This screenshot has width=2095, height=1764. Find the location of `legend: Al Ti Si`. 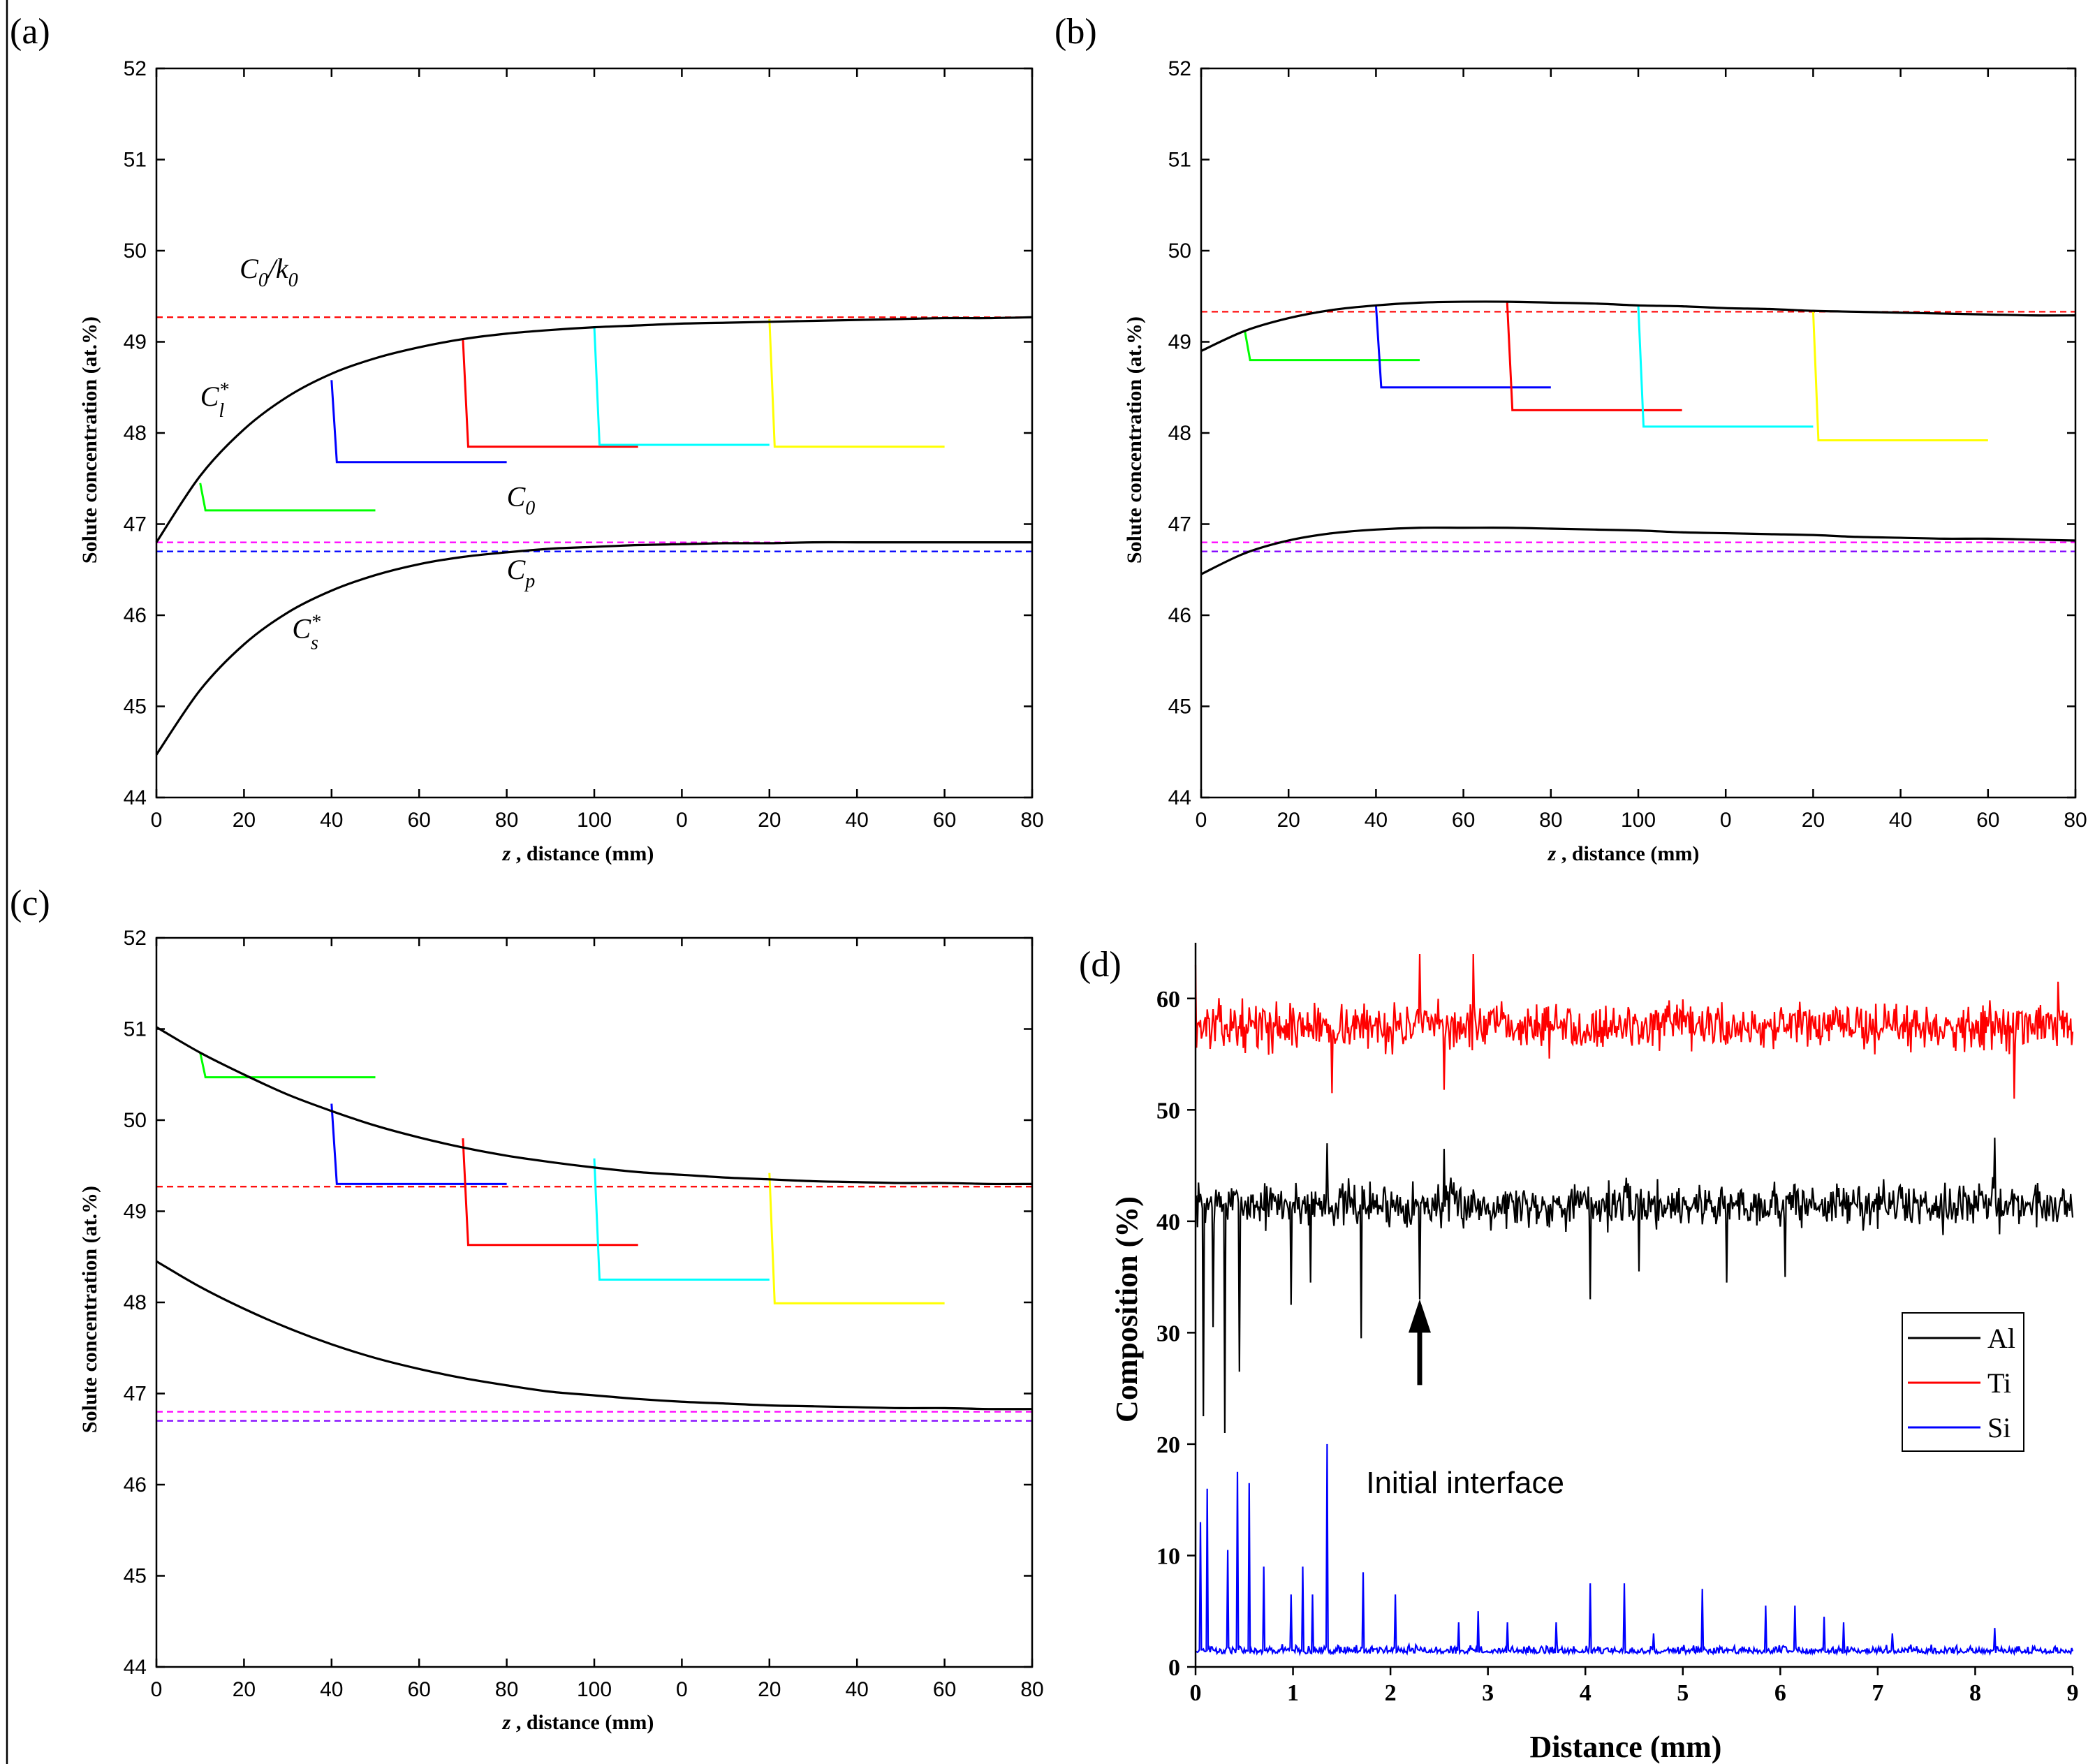

legend: Al Ti Si is located at coordinates (1963, 1382).